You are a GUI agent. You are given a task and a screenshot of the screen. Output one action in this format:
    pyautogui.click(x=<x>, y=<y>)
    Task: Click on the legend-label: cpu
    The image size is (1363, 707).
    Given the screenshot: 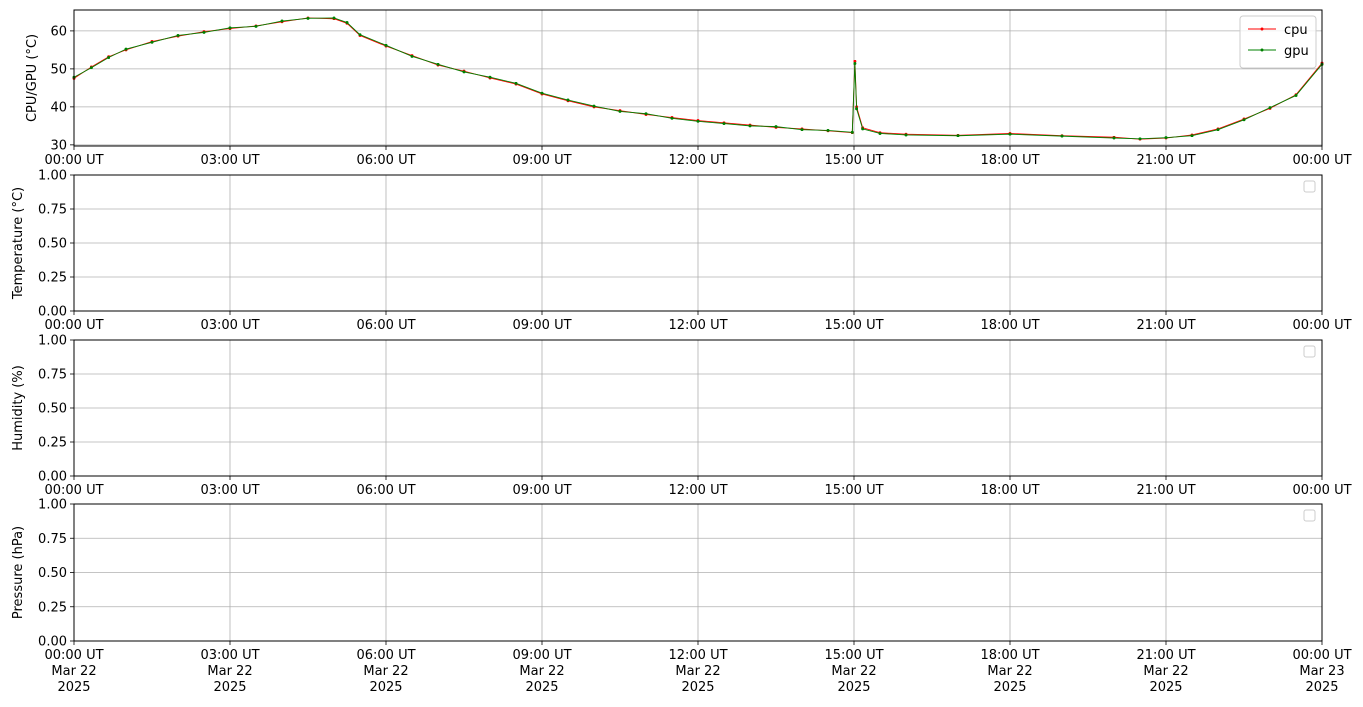 What is the action you would take?
    pyautogui.click(x=1296, y=30)
    